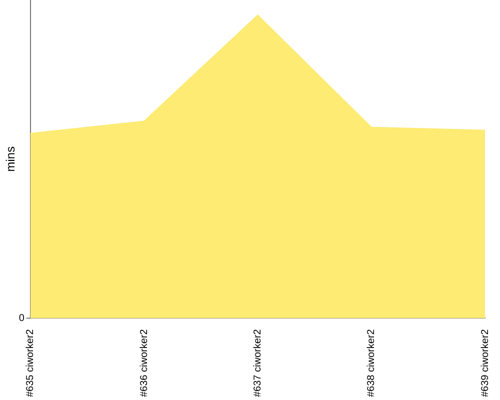 This screenshot has height=400, width=500. What do you see at coordinates (21, 318) in the screenshot?
I see `text: 0` at bounding box center [21, 318].